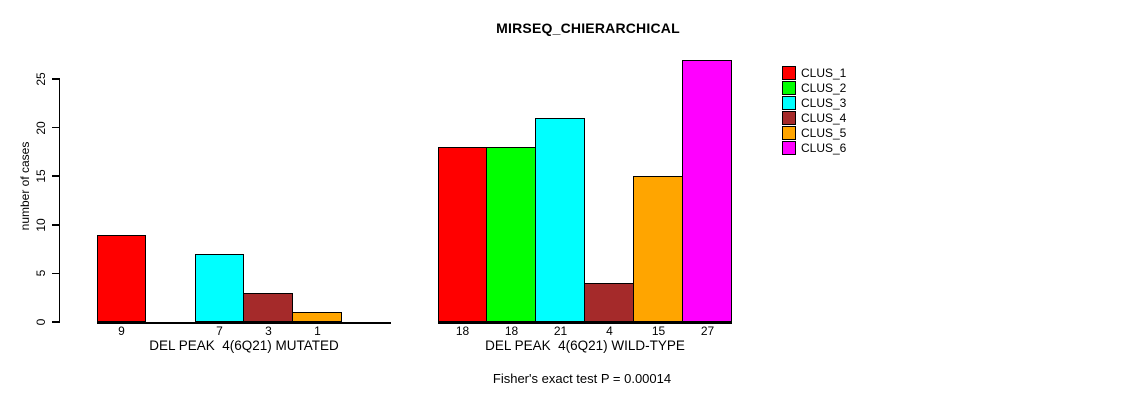 This screenshot has width=1140, height=400. What do you see at coordinates (219, 331) in the screenshot?
I see `bar-value-label: 7` at bounding box center [219, 331].